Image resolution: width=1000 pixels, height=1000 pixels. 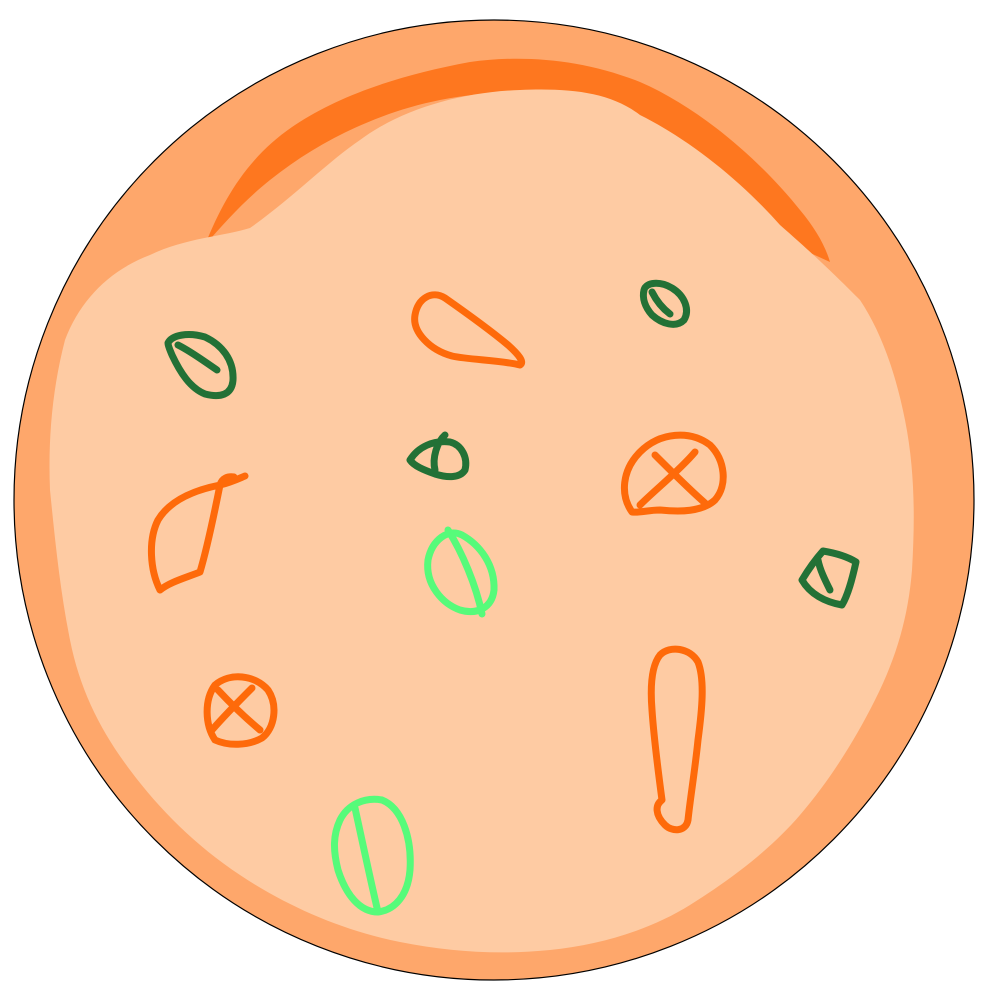 What do you see at coordinates (468, 330) in the screenshot?
I see `orange-teardrop-topping` at bounding box center [468, 330].